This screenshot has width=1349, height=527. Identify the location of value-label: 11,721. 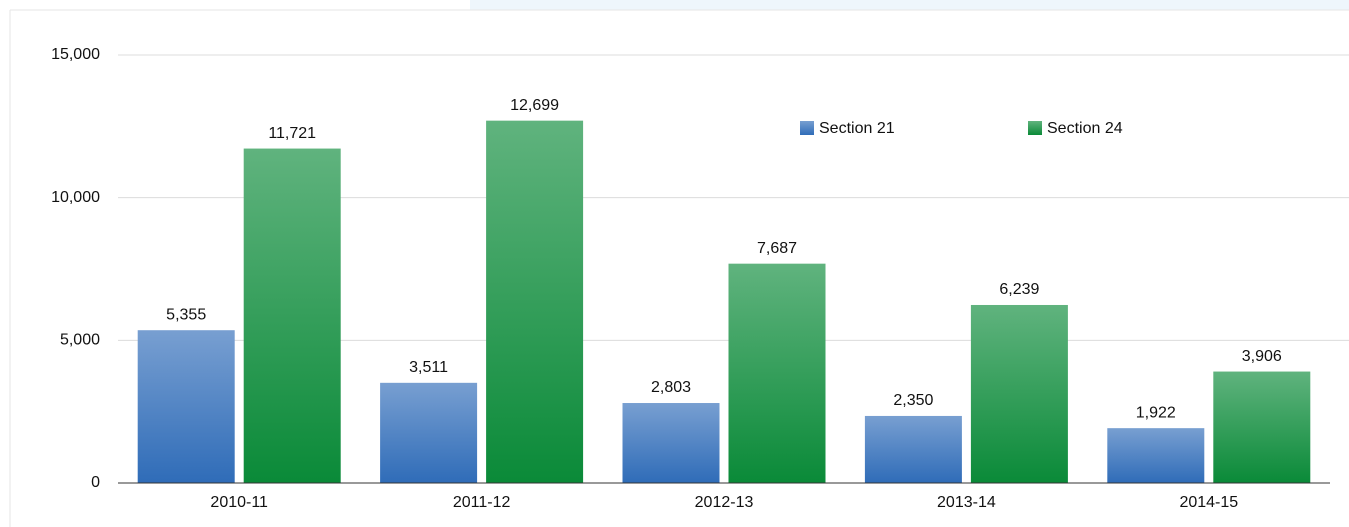
(292, 133).